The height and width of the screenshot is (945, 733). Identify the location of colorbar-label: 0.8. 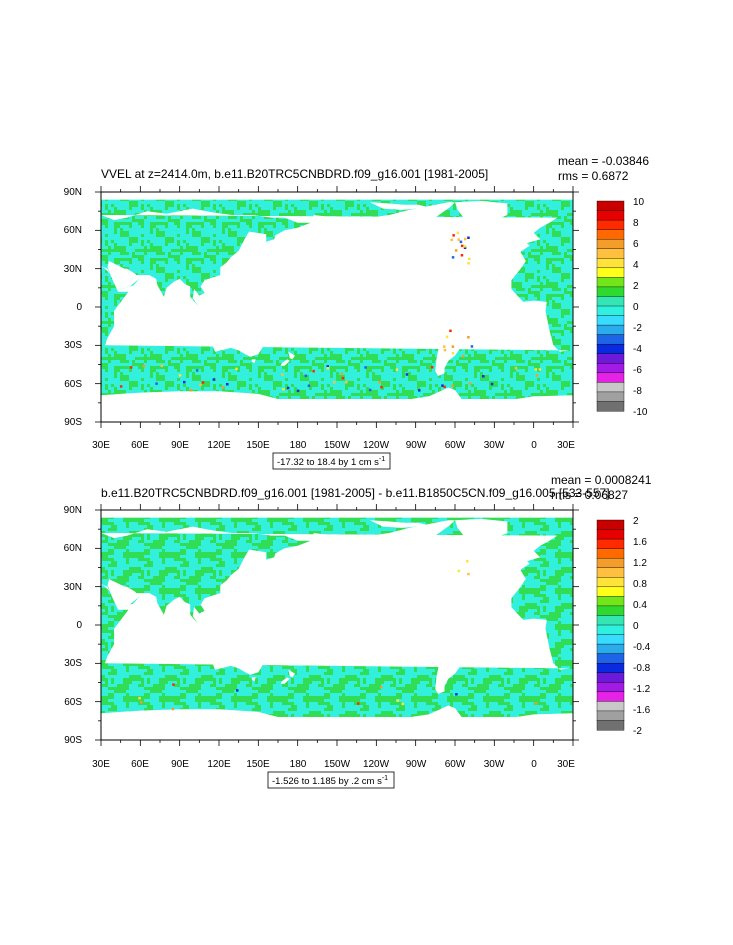
(640, 584).